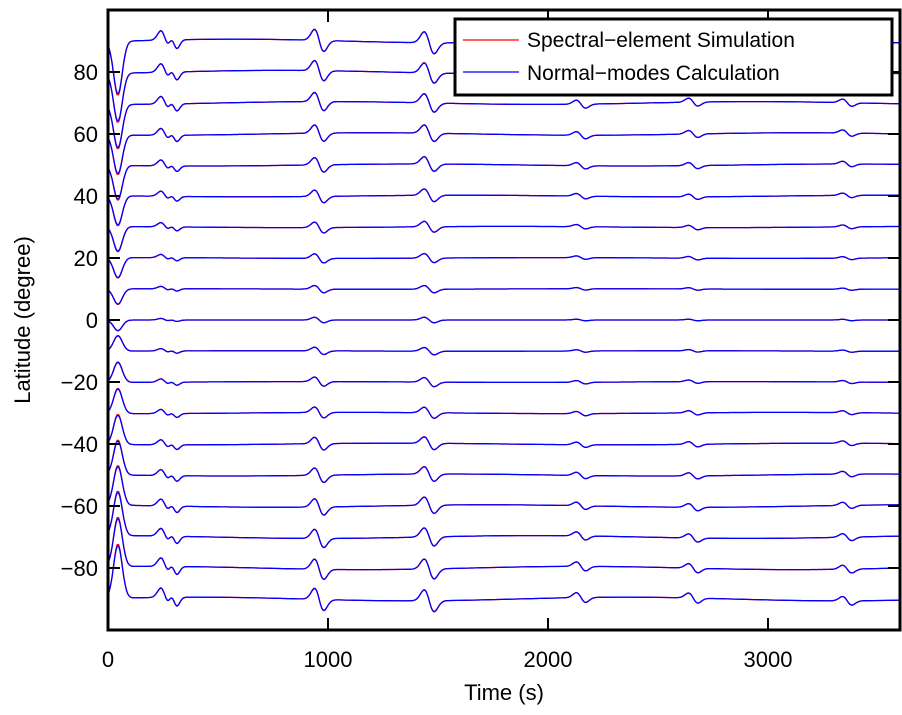  I want to click on x-axis-title: Time (s), so click(504, 692).